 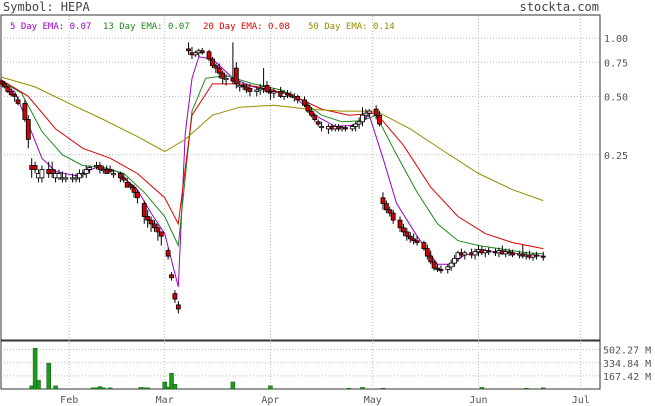 I want to click on price-tick-label: 0.25, so click(x=616, y=156).